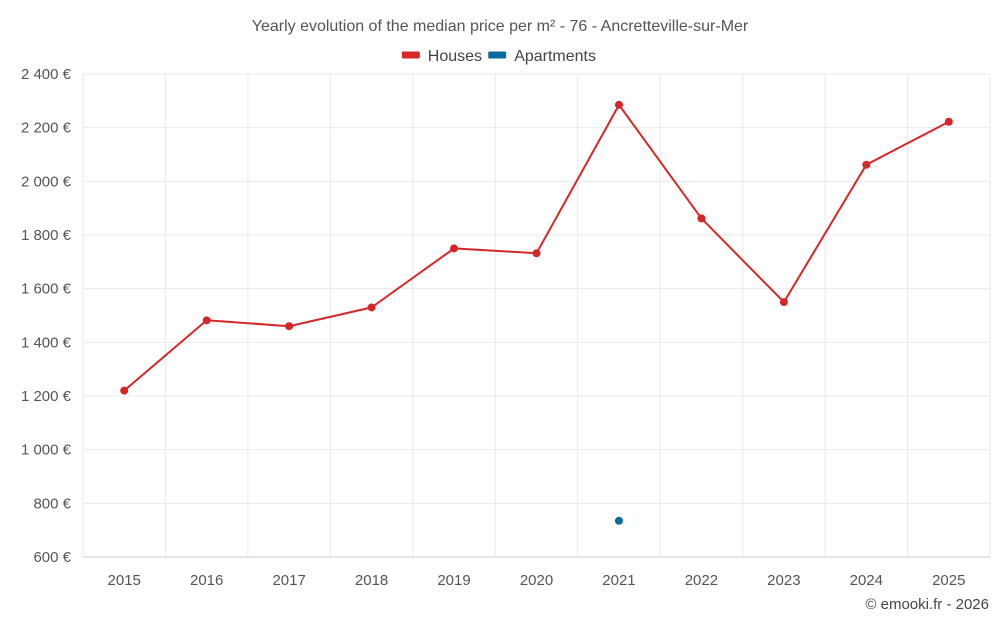  Describe the element at coordinates (866, 580) in the screenshot. I see `x-tick-label: 2024` at that location.